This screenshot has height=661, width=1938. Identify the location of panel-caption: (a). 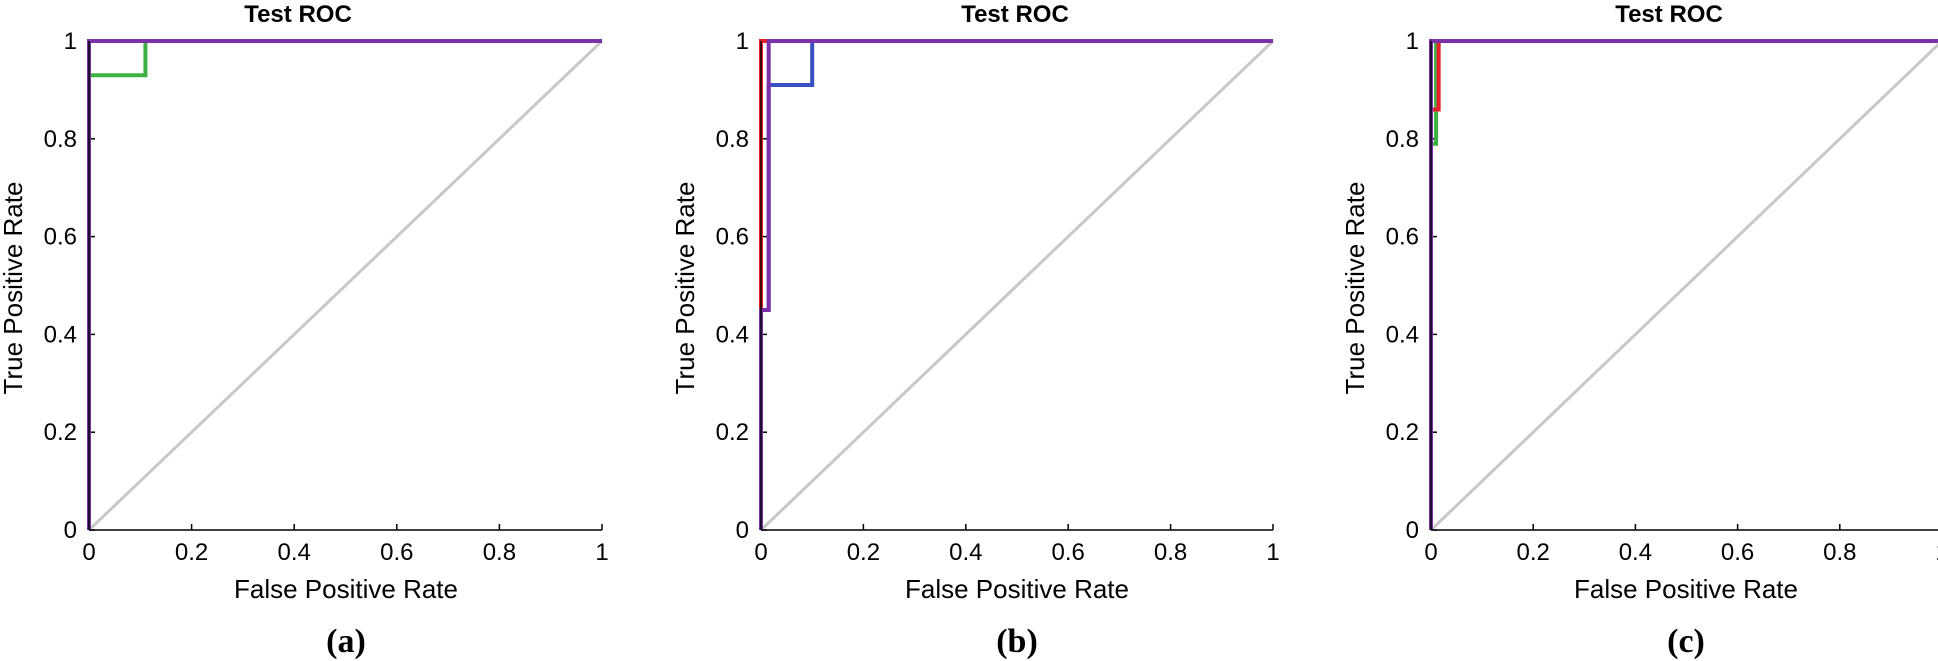
(346, 641).